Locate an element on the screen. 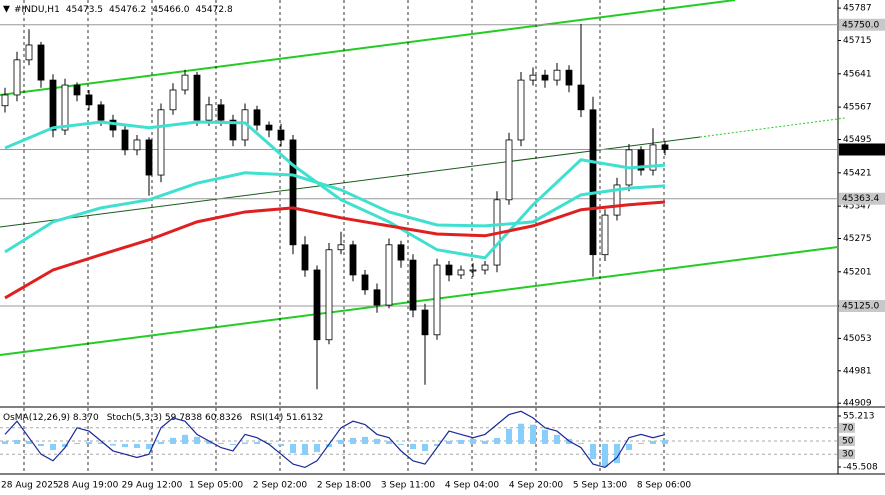 The image size is (885, 495). x-tick-label: 28 Aug 19:00 is located at coordinates (88, 486).